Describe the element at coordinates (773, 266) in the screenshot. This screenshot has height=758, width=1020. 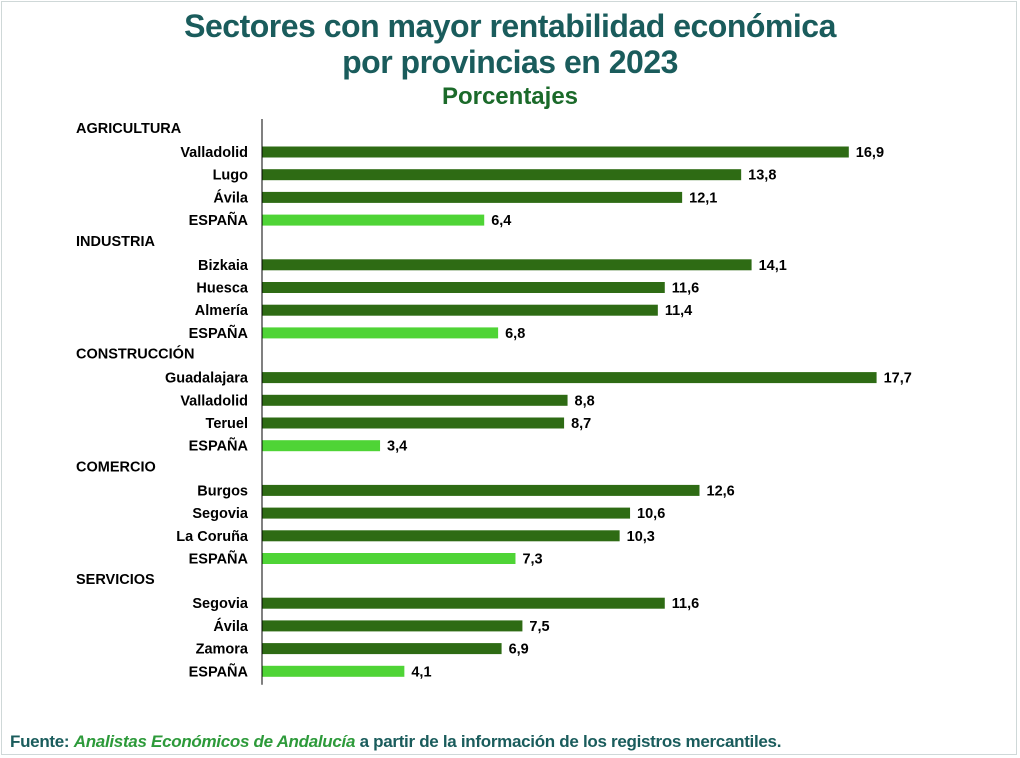
I see `value-label: 14,1` at that location.